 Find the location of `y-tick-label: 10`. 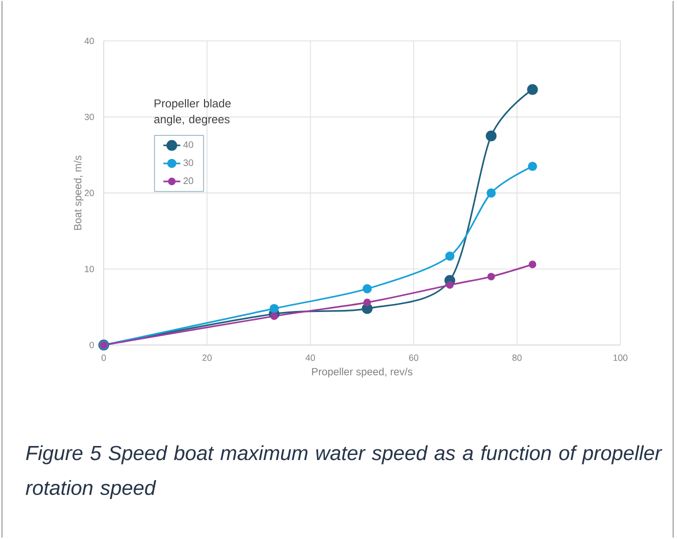

y-tick-label: 10 is located at coordinates (89, 269).